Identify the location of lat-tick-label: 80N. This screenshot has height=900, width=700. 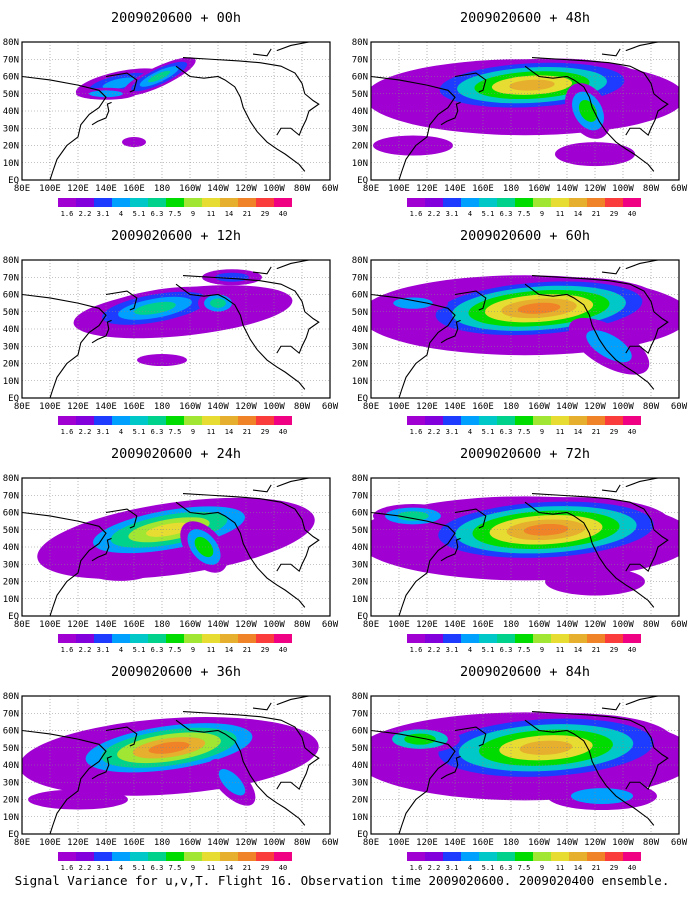
(360, 697).